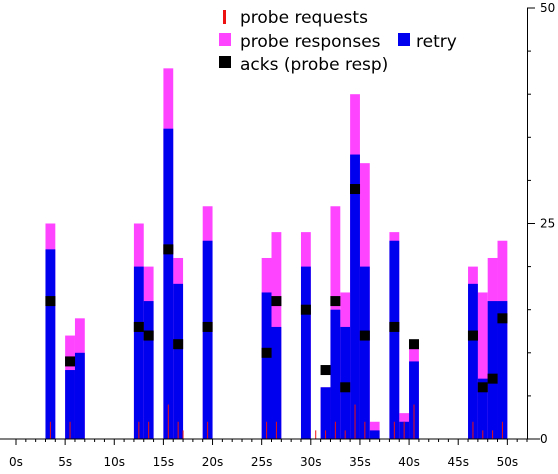 The height and width of the screenshot is (474, 558). Describe the element at coordinates (314, 65) in the screenshot. I see `legend-label: acks (probe resp)` at that location.